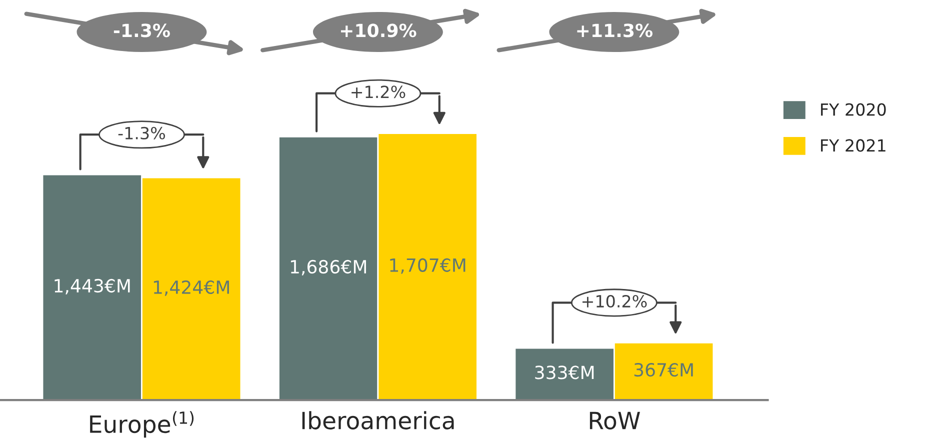  Describe the element at coordinates (615, 31) in the screenshot. I see `text: +11.3%` at that location.